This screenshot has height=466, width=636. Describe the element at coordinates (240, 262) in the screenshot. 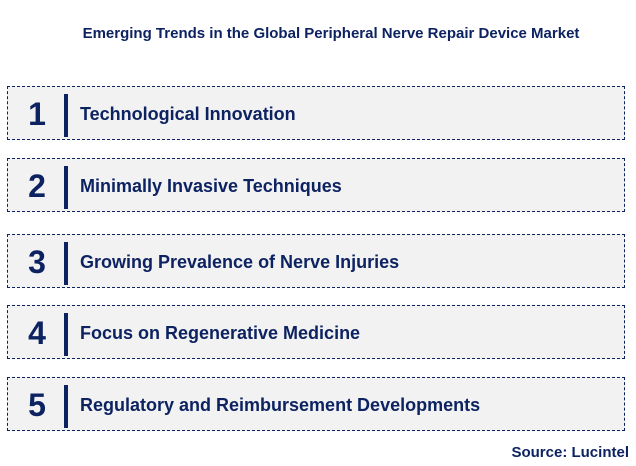

I see `trend-label: Growing Prevalence of Nerve Injuries` at that location.